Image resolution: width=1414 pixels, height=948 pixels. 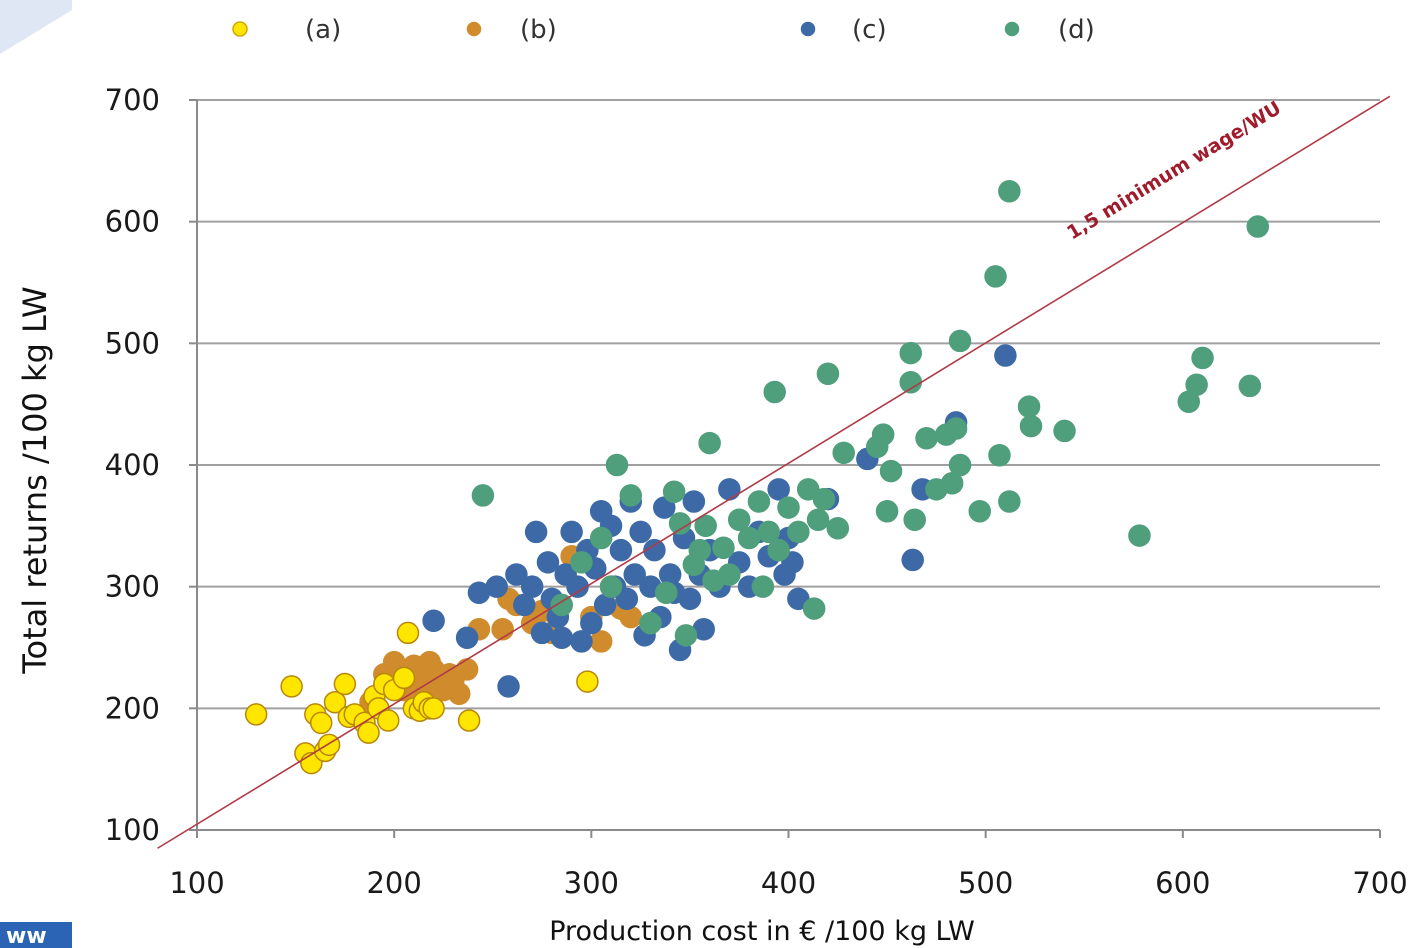 I want to click on y-tick-label: 500, so click(x=132, y=343).